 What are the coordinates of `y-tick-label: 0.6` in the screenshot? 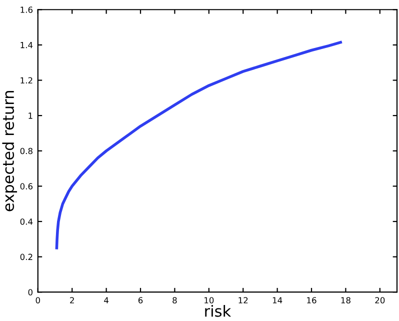 It's located at (26, 186).